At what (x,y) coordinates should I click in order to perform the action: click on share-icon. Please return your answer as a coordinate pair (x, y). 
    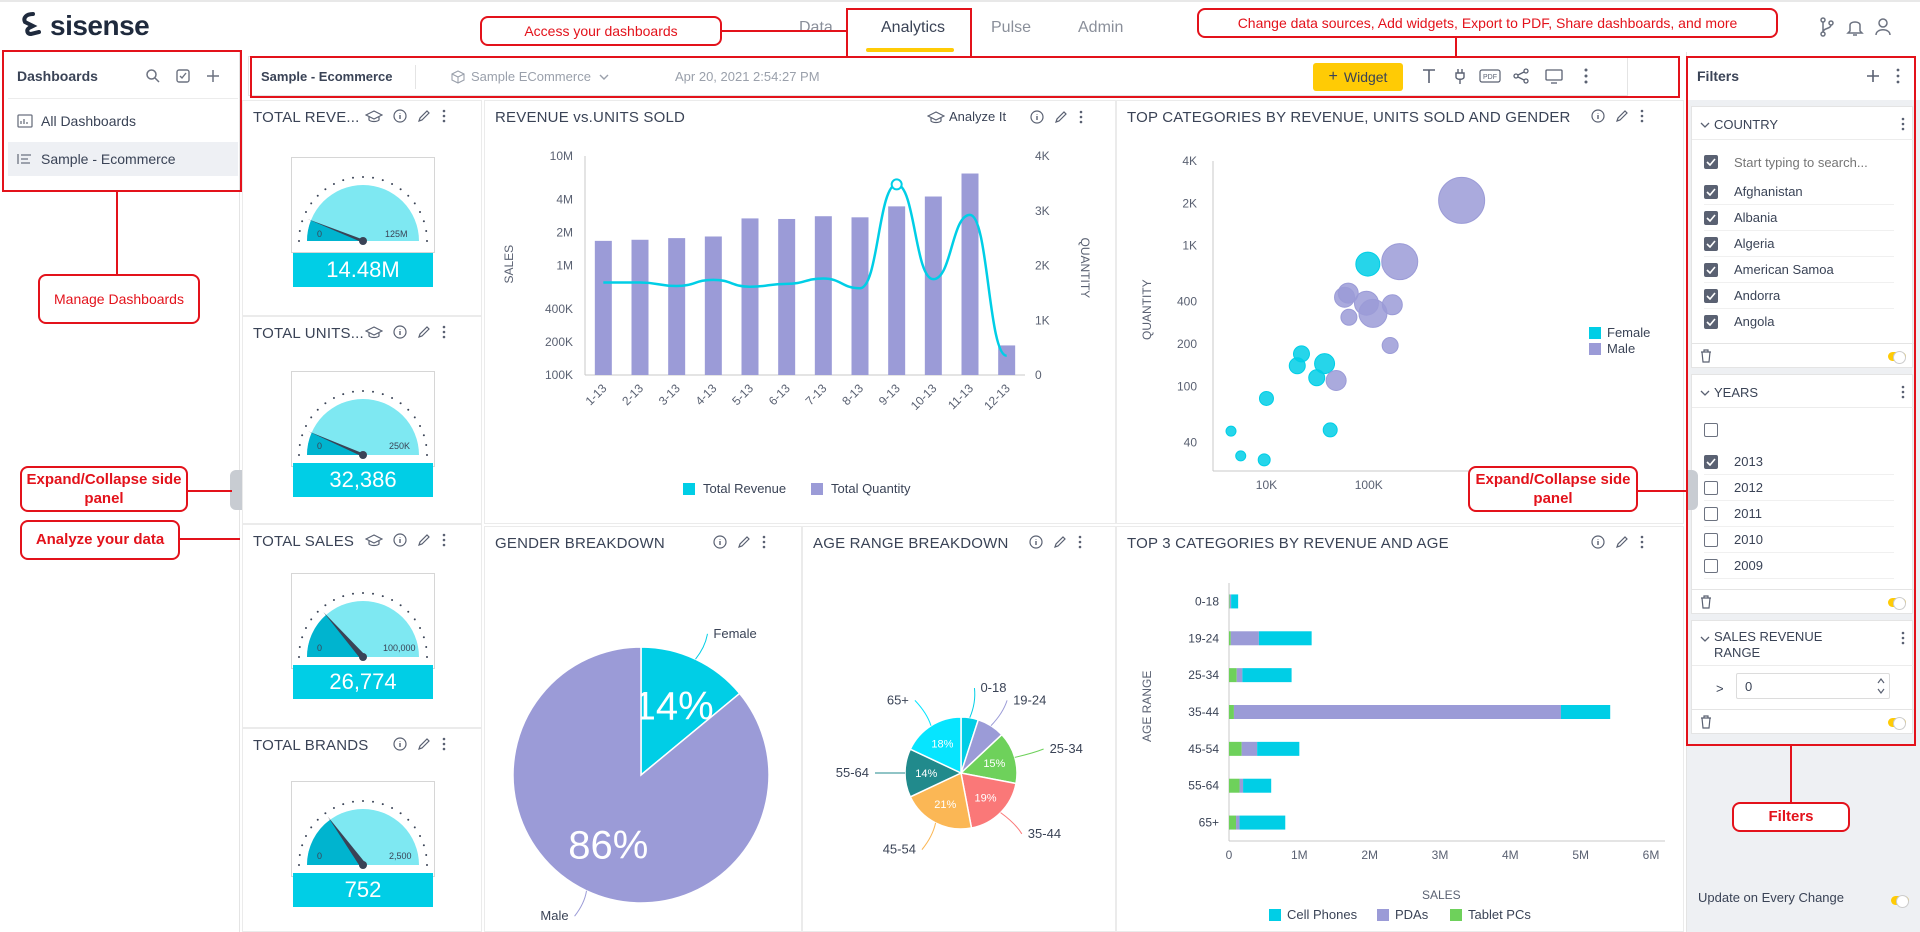
    Looking at the image, I should click on (1521, 76).